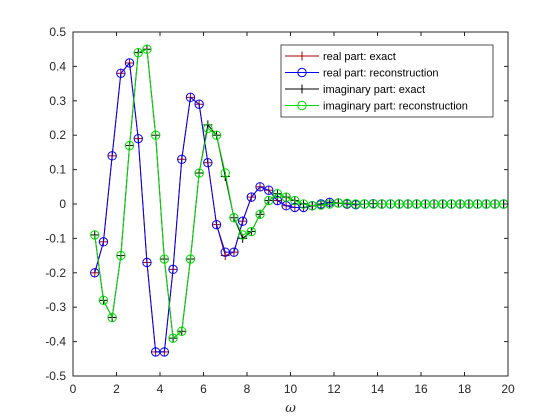 The width and height of the screenshot is (560, 420). What do you see at coordinates (247, 389) in the screenshot?
I see `x-tick-label: 8` at bounding box center [247, 389].